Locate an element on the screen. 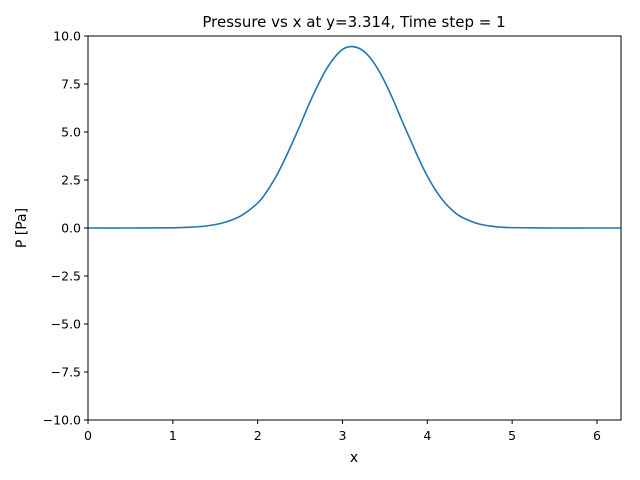 This screenshot has width=640, height=480. y-tick-label: 10.0 is located at coordinates (67, 36).